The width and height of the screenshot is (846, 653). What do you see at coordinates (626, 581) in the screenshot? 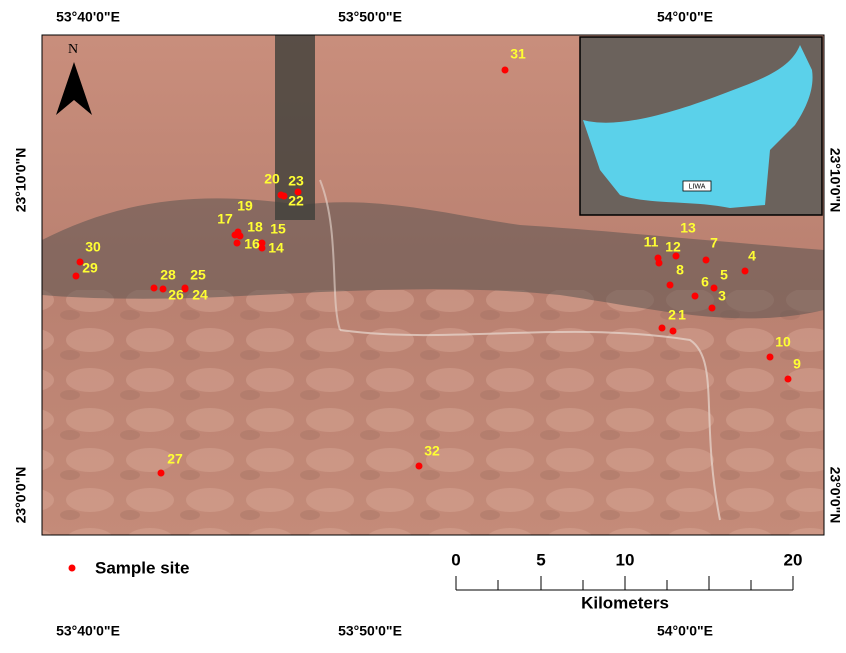
I see `scale-bar: Kilometers 0 5 10 20` at bounding box center [626, 581].